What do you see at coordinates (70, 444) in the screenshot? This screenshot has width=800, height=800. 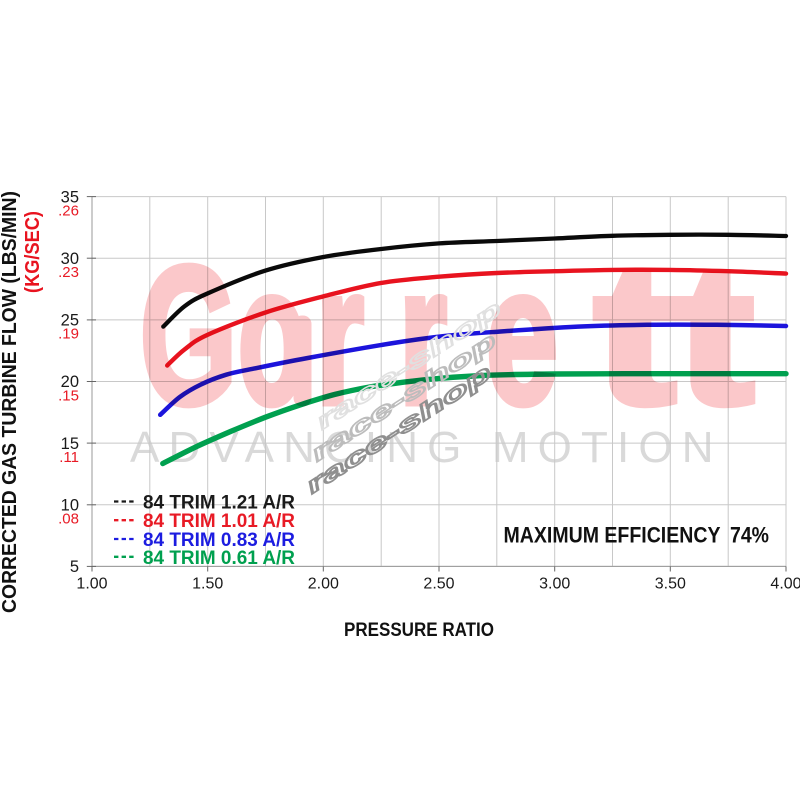 I see `svg-text: 15` at bounding box center [70, 444].